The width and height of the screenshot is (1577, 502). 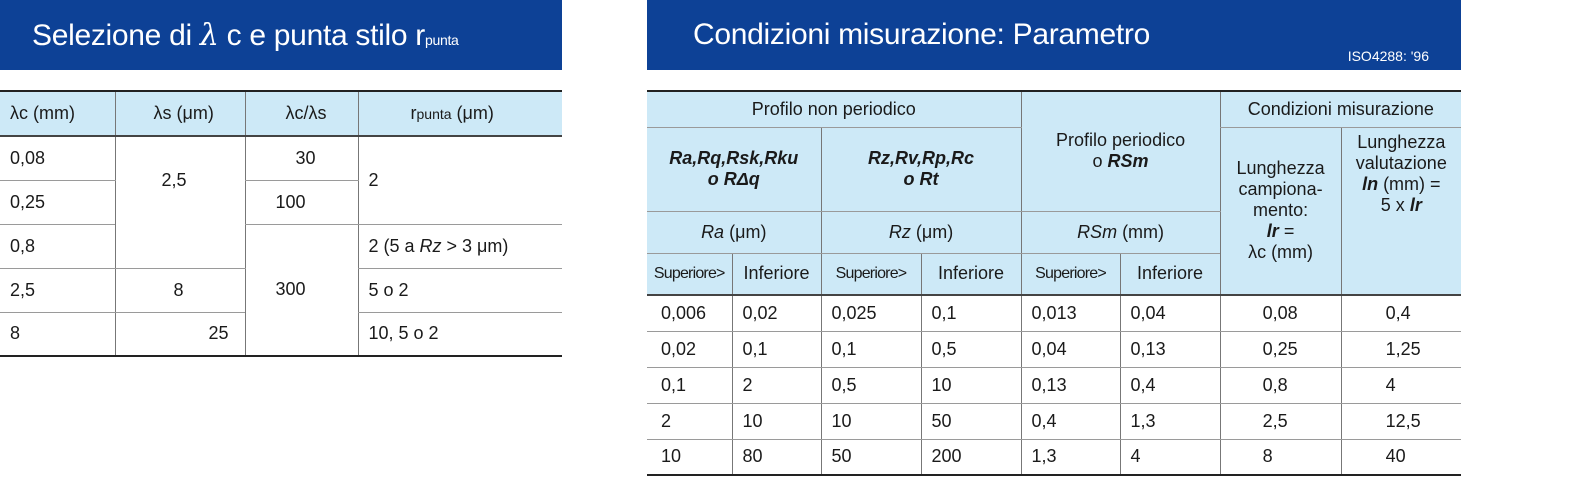 I want to click on r-header: rpunta (μm), so click(x=459, y=113).